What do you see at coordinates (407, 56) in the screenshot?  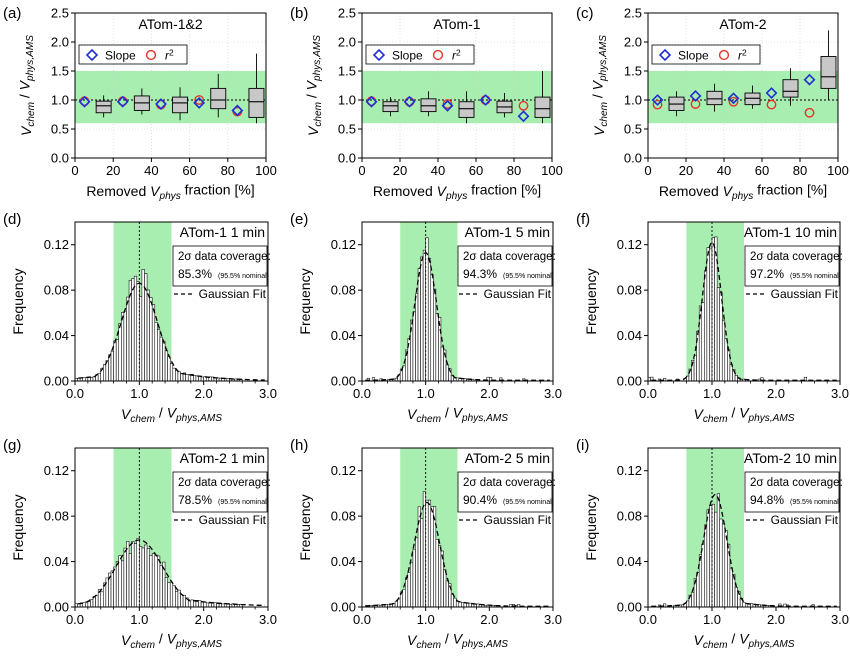 I see `legend-slope-label: Slope` at bounding box center [407, 56].